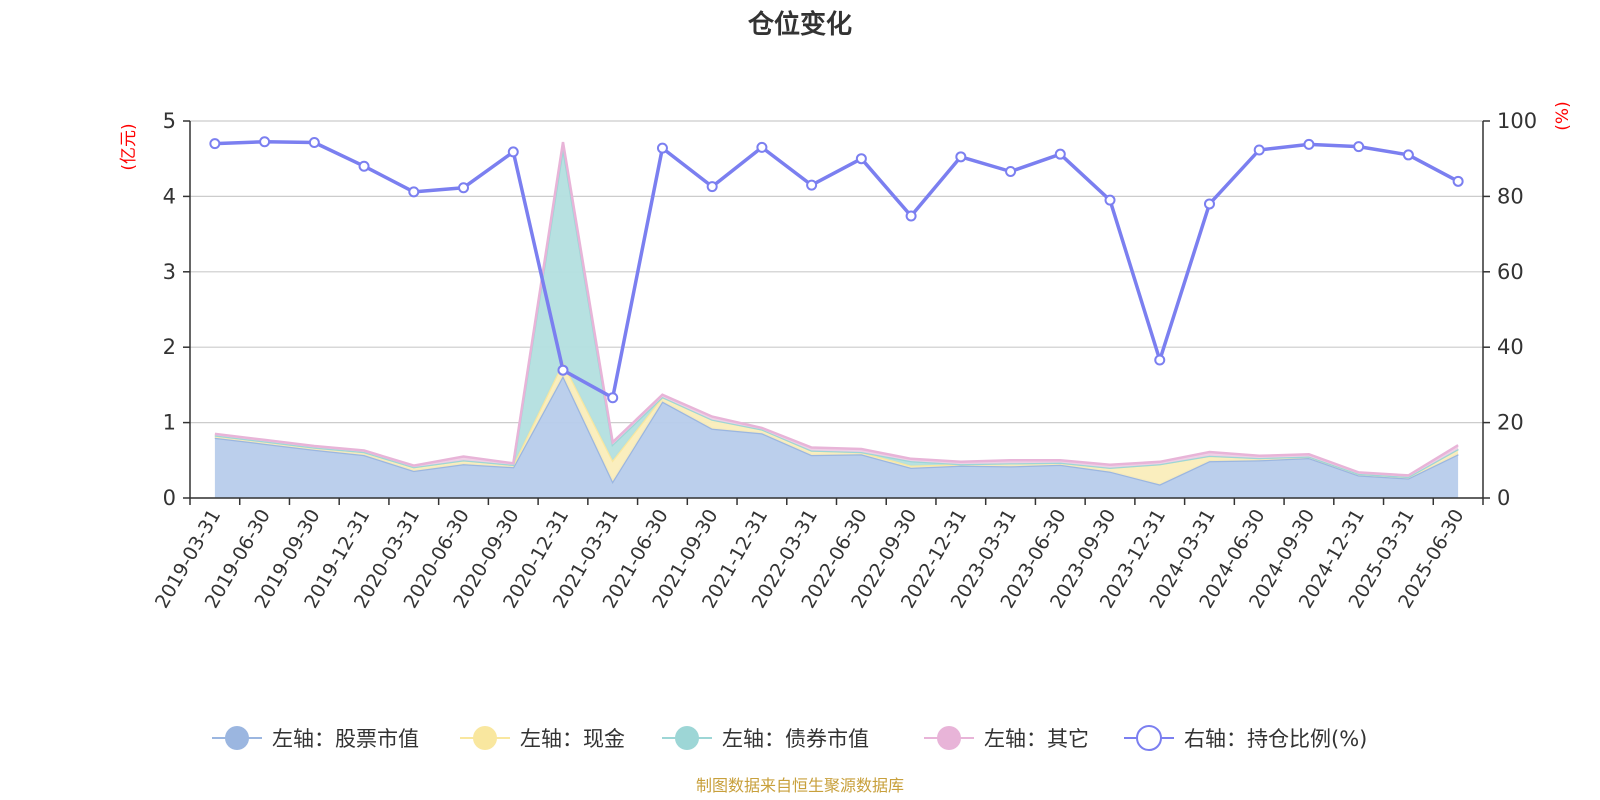 The image size is (1600, 800). What do you see at coordinates (169, 423) in the screenshot?
I see `left-tick-label: 1` at bounding box center [169, 423].